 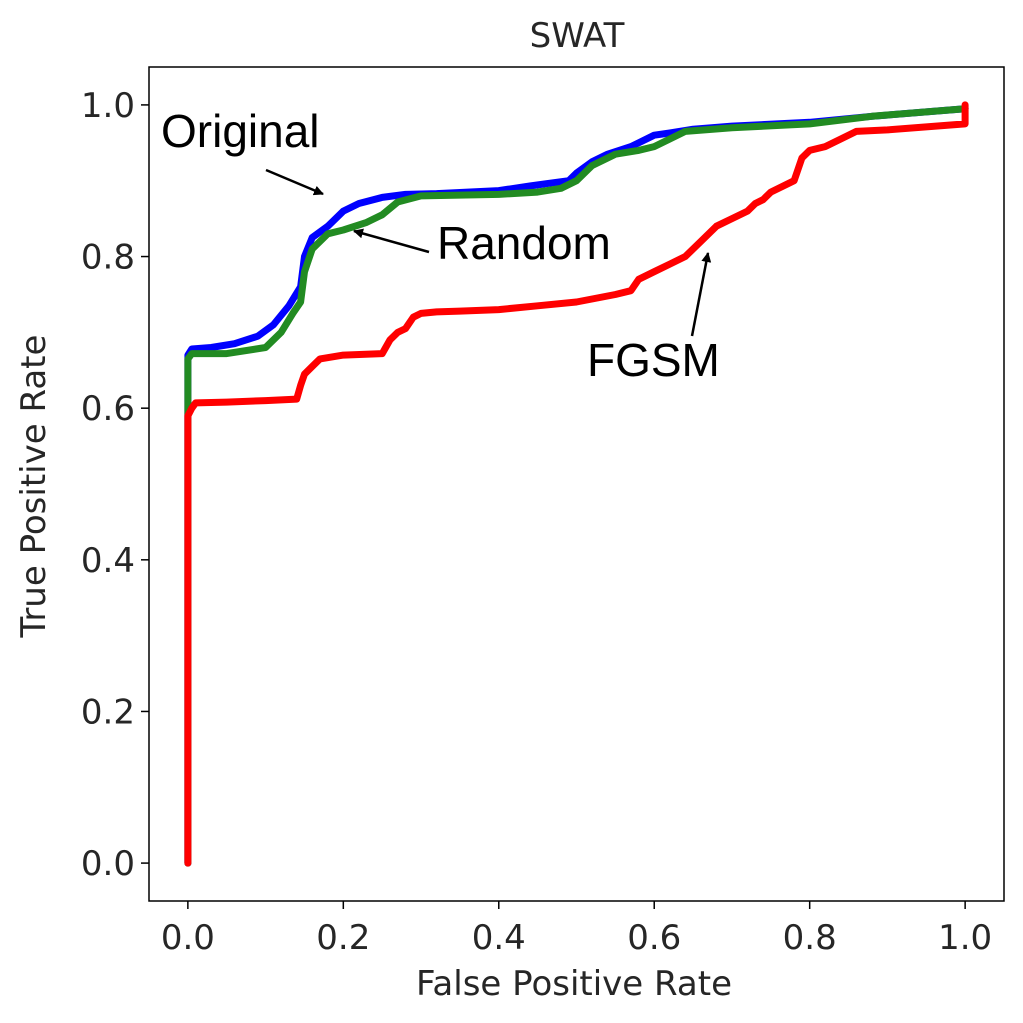 What do you see at coordinates (108, 712) in the screenshot?
I see `y-tick-label: 0.2` at bounding box center [108, 712].